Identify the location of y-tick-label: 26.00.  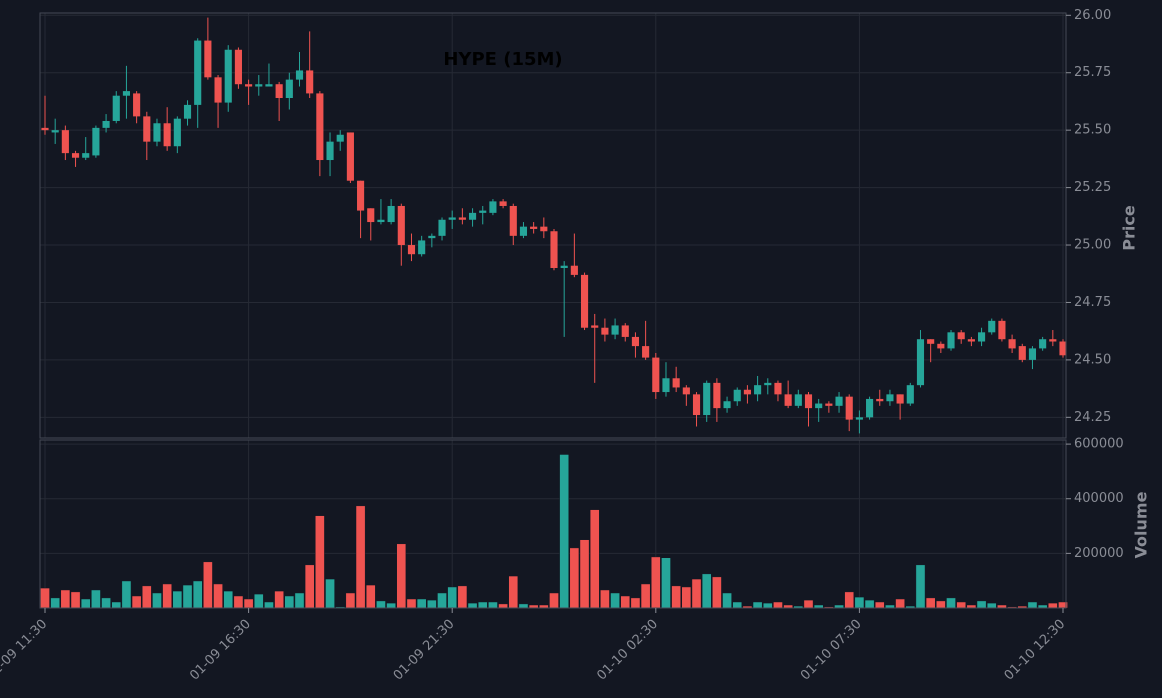
(1092, 15).